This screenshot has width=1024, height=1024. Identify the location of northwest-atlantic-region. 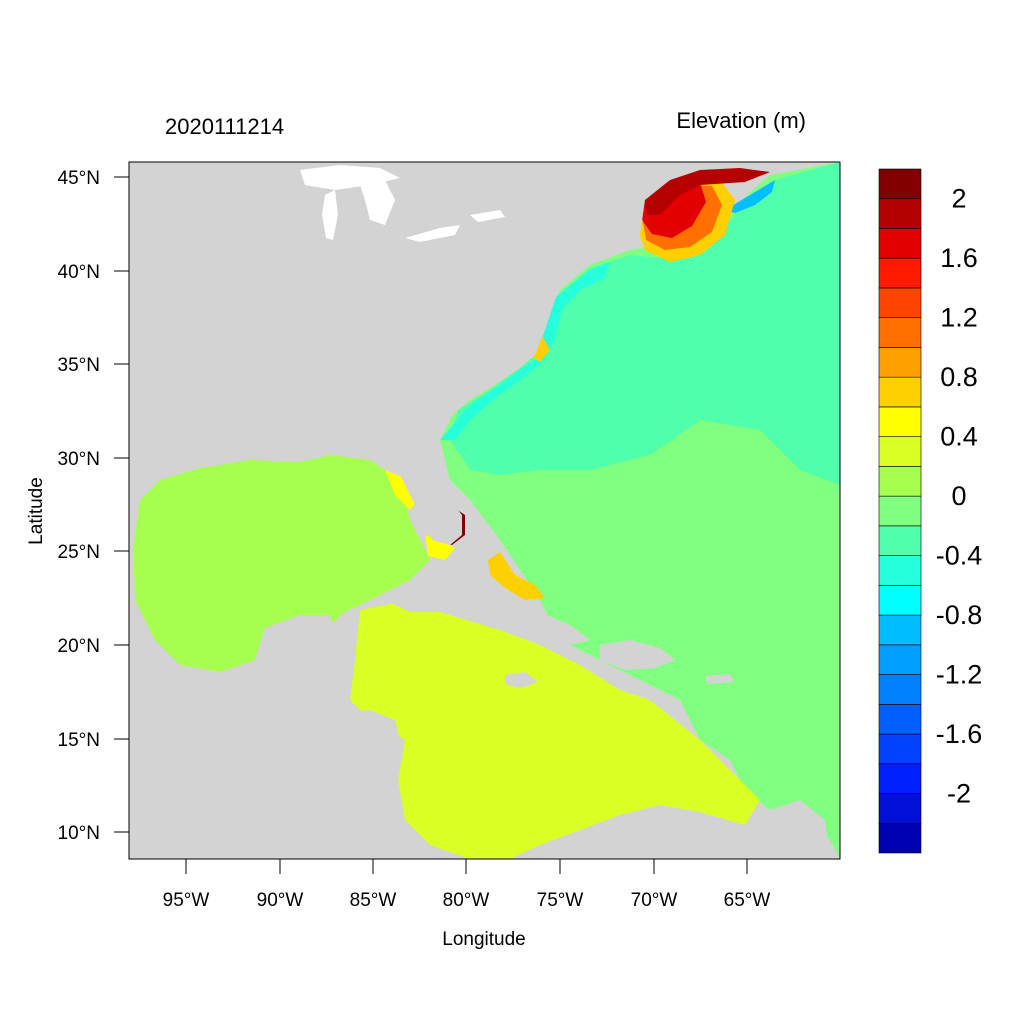
(645, 323).